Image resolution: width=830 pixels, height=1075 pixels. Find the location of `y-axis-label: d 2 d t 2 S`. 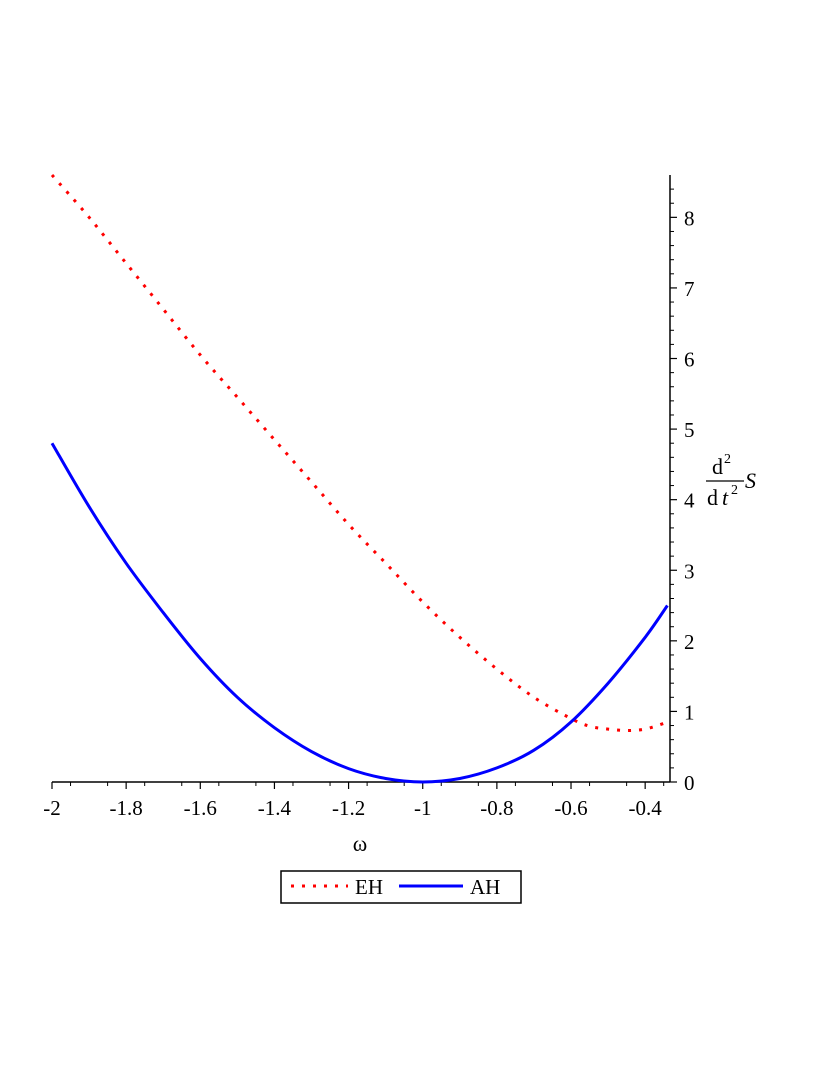

y-axis-label: d 2 d t 2 S is located at coordinates (731, 481).